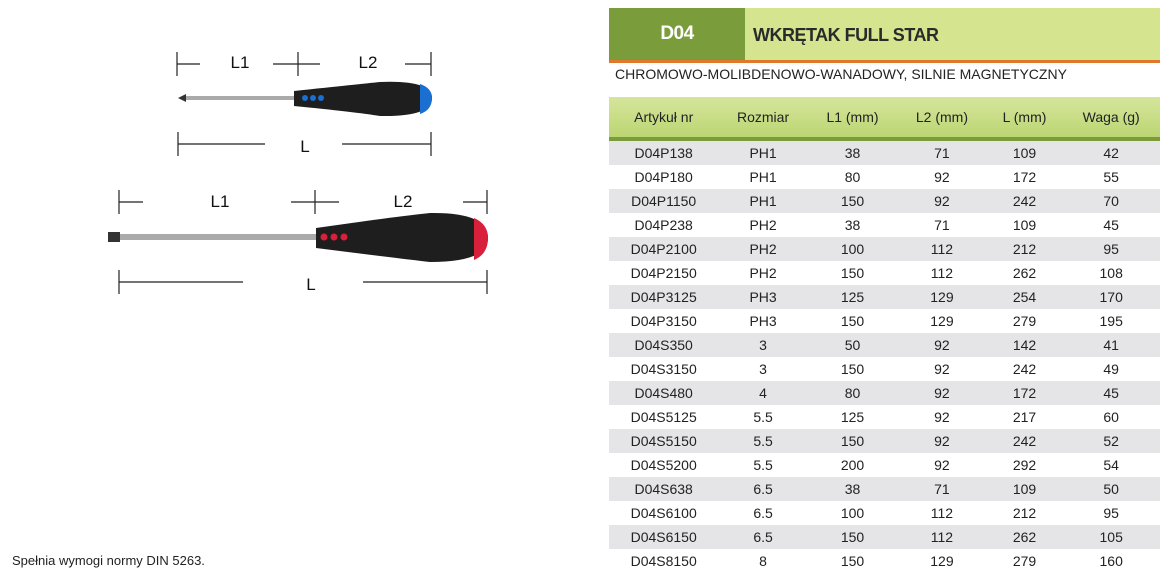 The height and width of the screenshot is (577, 1169). I want to click on table-row: D04S5200 5.5 200 92 292 54, so click(884, 465).